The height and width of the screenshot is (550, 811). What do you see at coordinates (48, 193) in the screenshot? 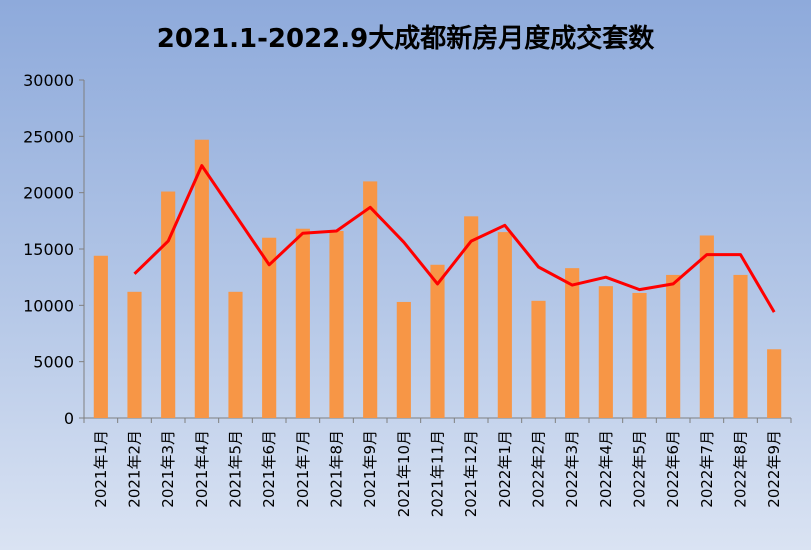
I see `y-tick-label: 20000` at bounding box center [48, 193].